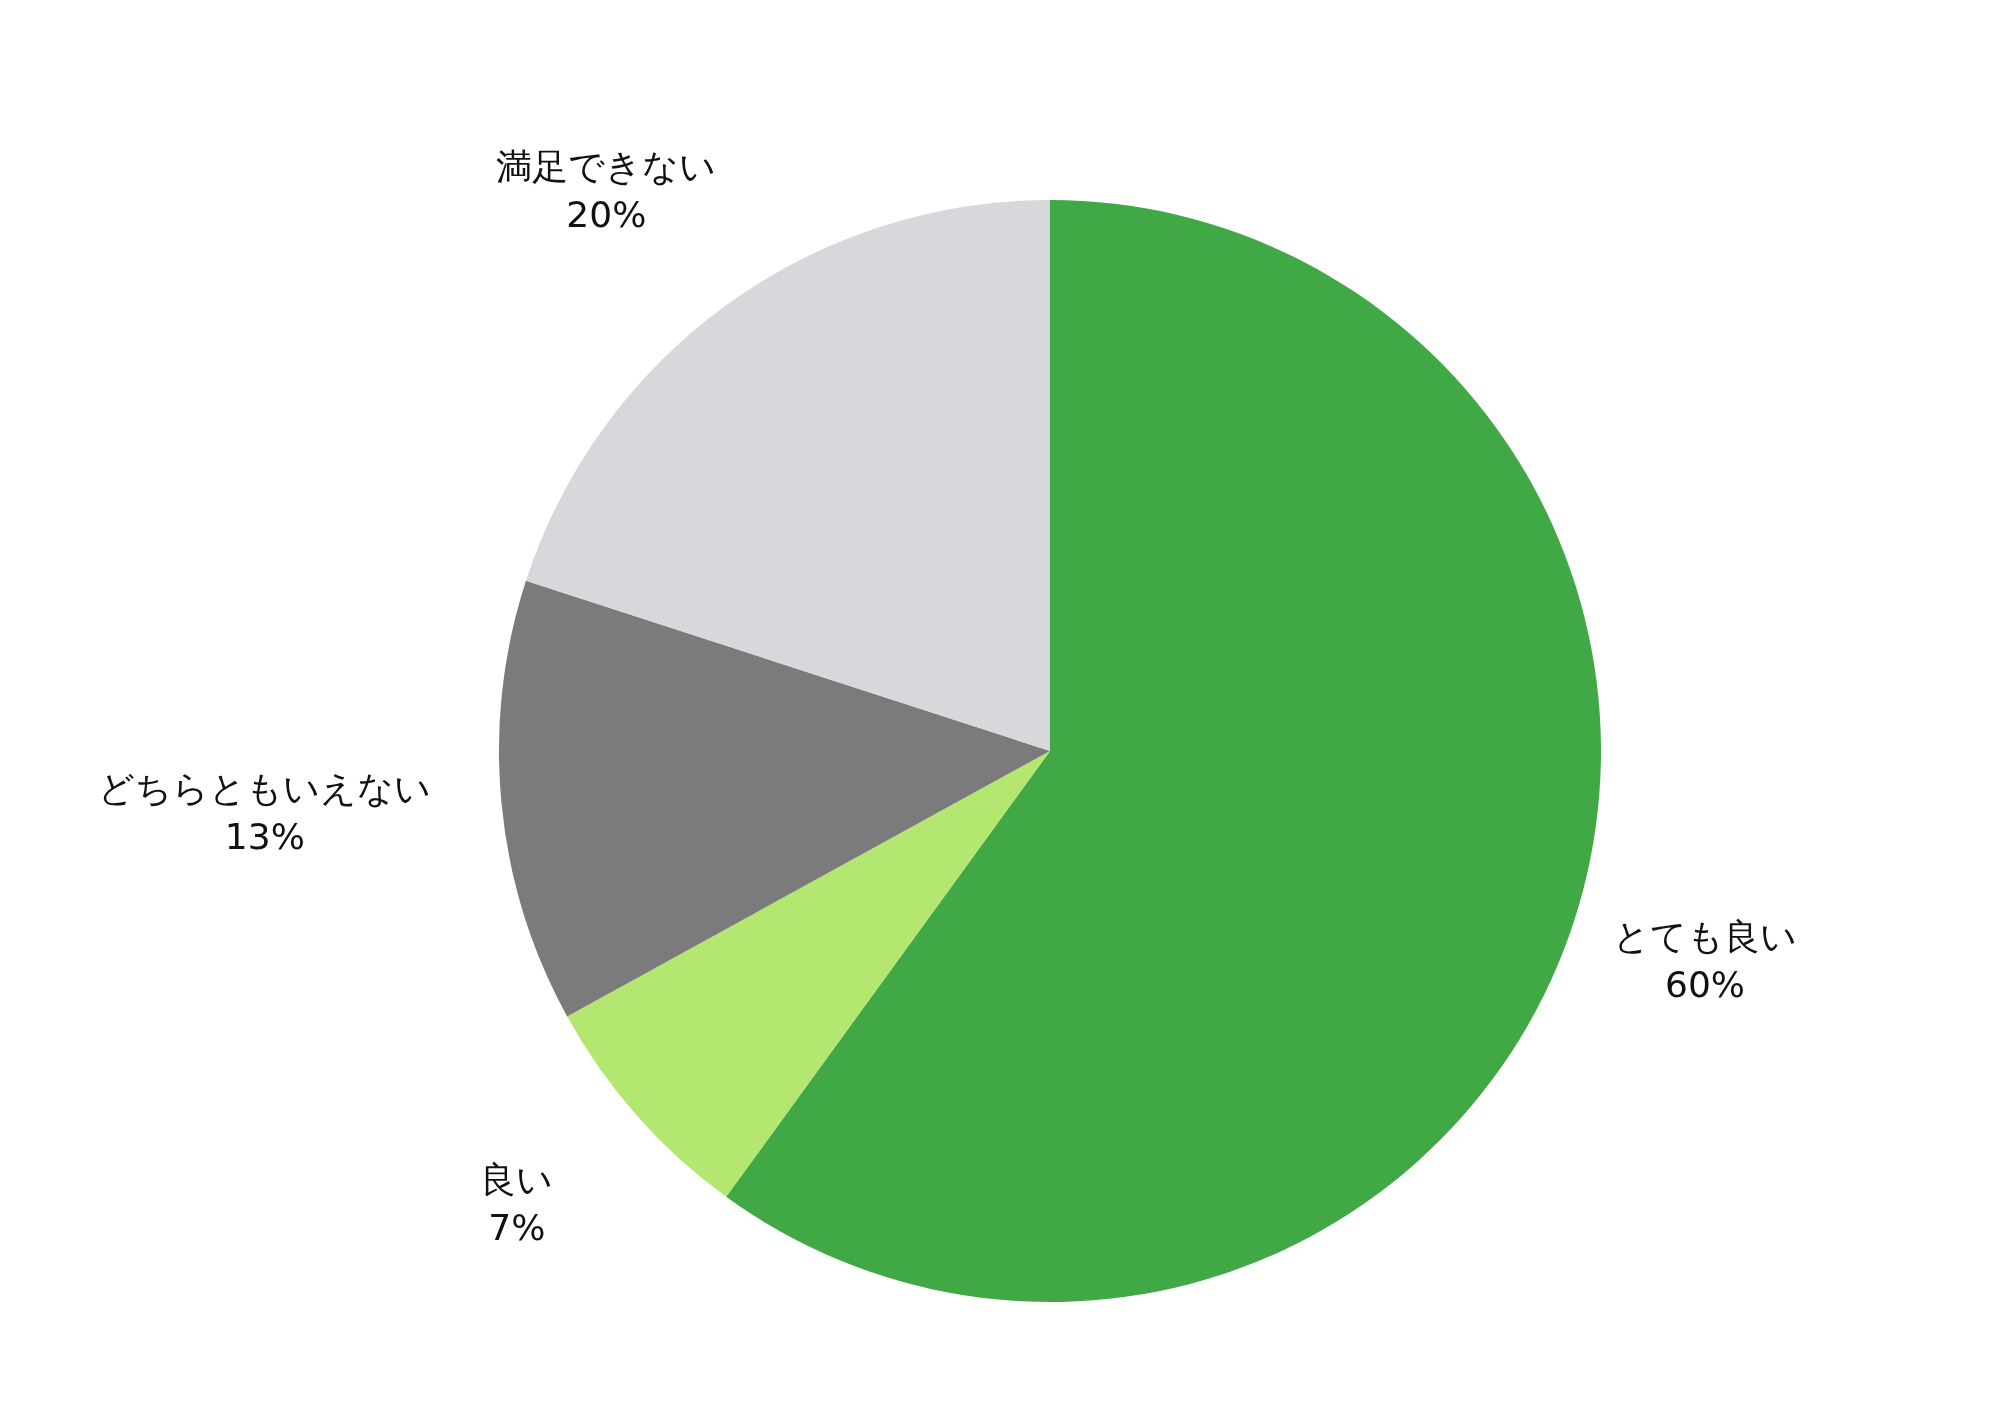  Describe the element at coordinates (517, 1227) in the screenshot. I see `data-label: 7%` at that location.